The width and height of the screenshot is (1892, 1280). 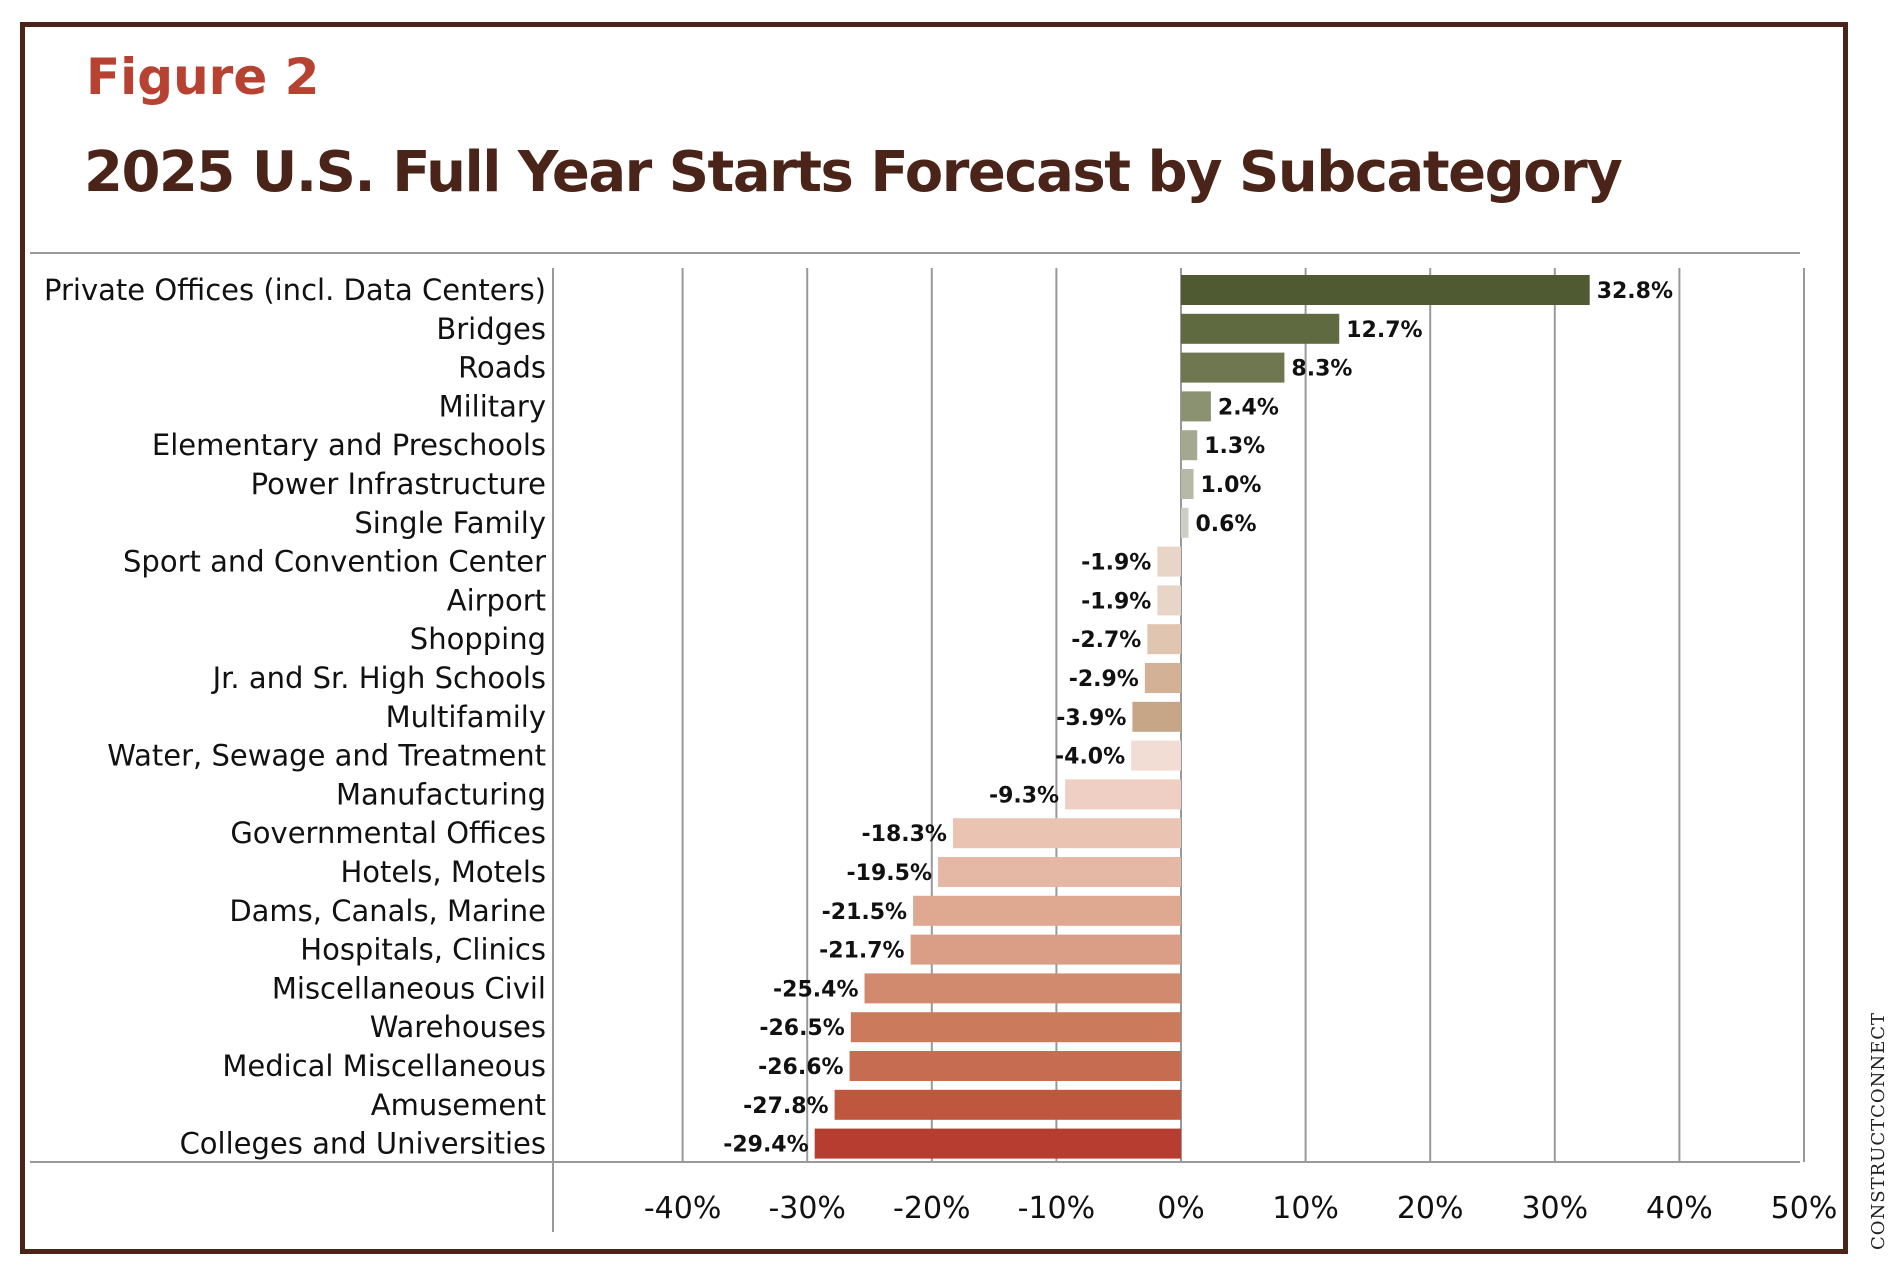 I want to click on value-label-5: 1.0%, so click(x=1230, y=485).